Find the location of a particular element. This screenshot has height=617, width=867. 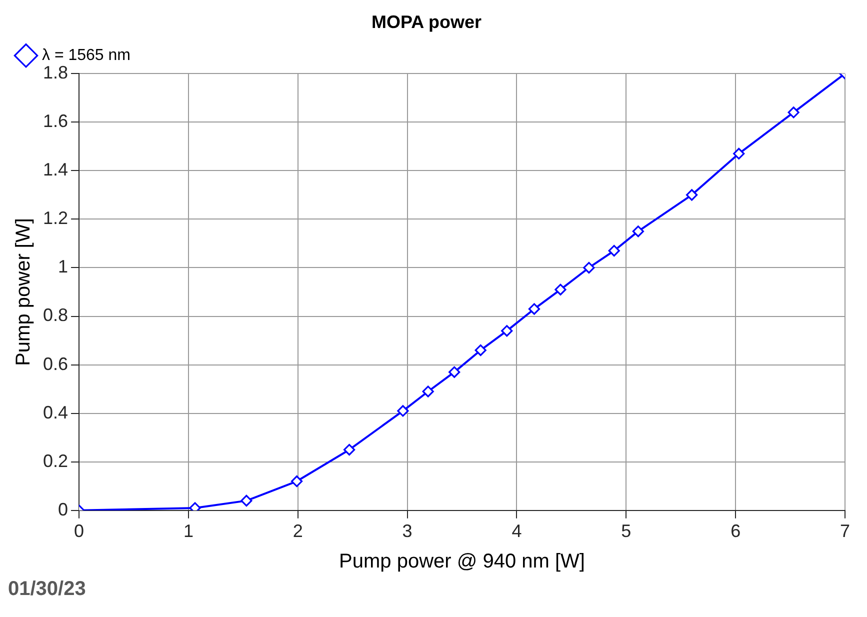

x-tick-label: 2 is located at coordinates (297, 531).